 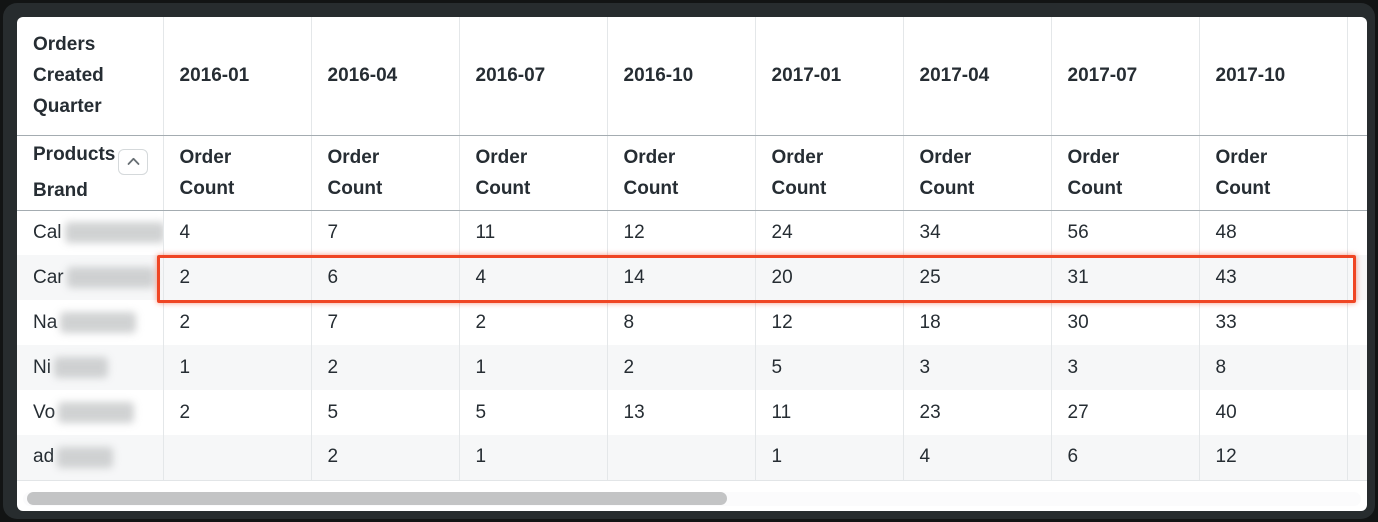 I want to click on order-count-cell: 13, so click(x=681, y=412).